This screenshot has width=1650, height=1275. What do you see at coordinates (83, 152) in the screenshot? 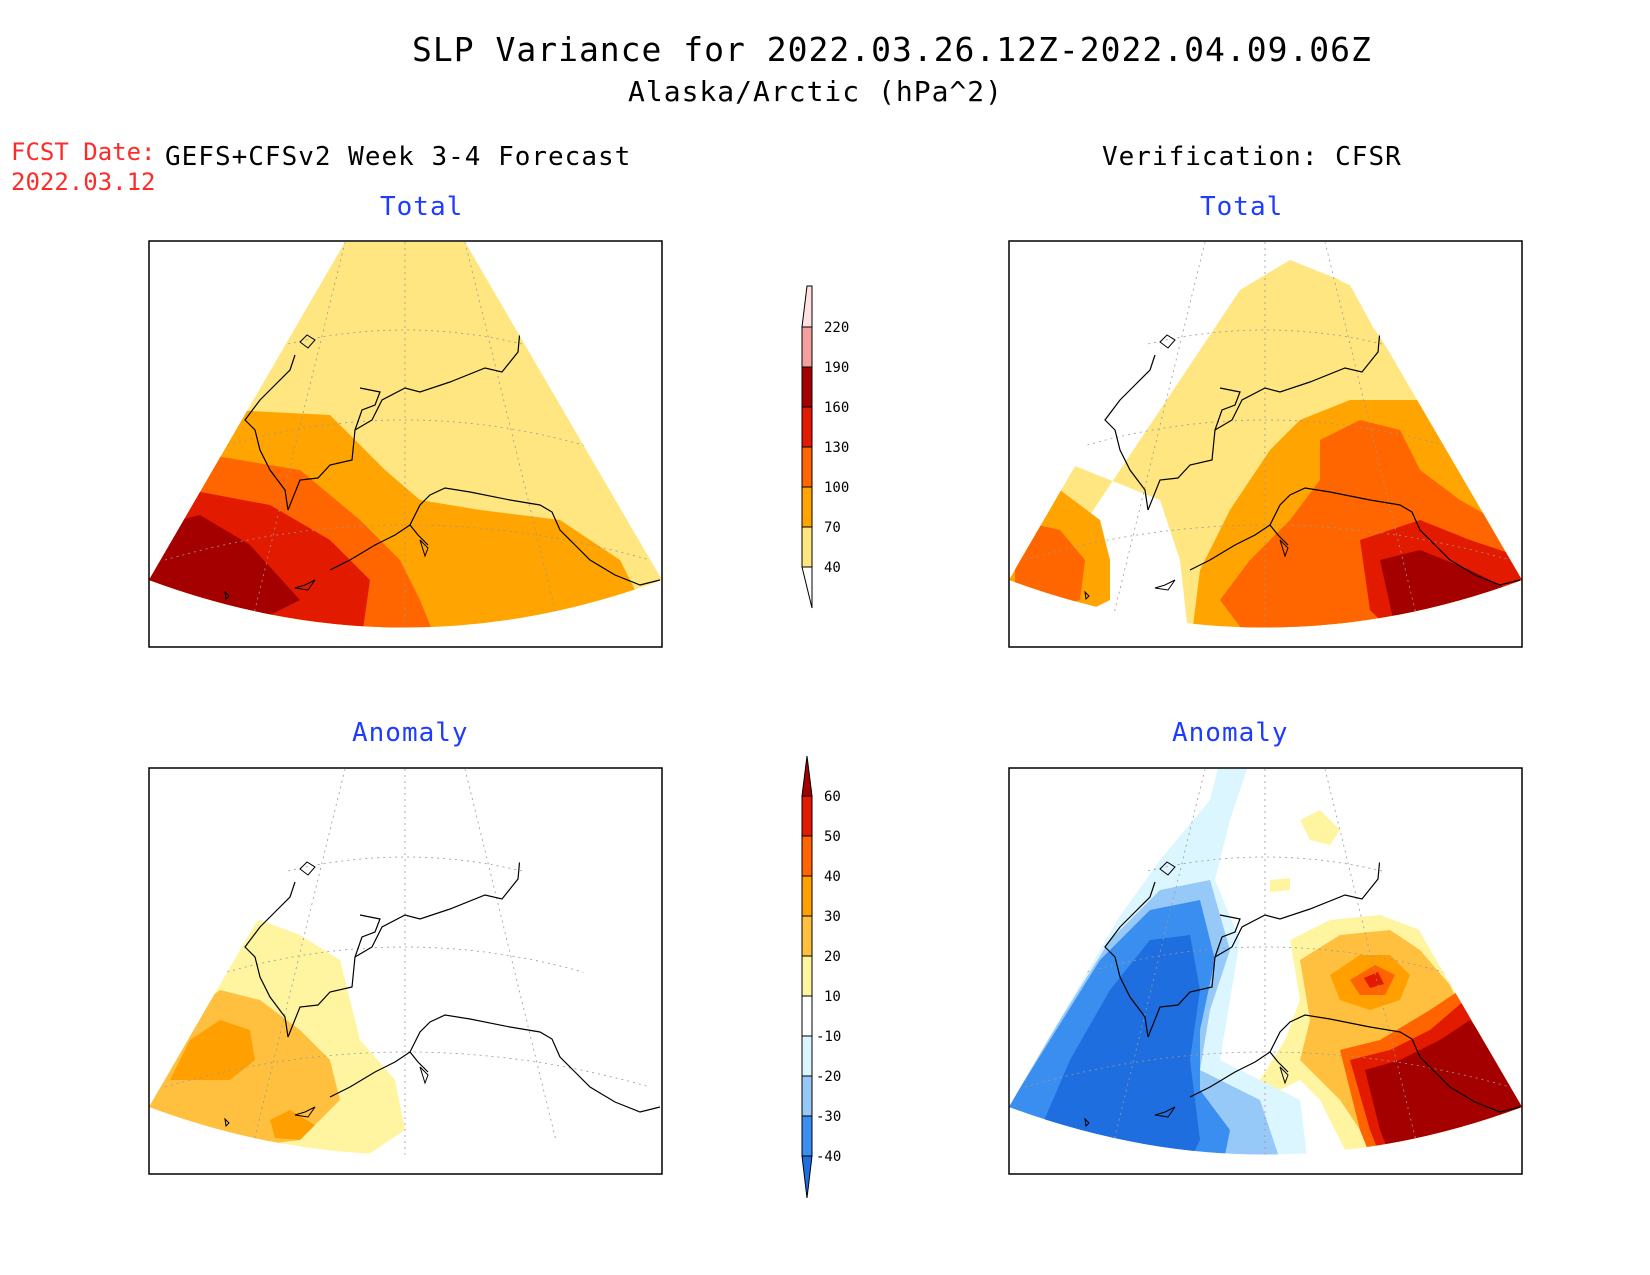
I see `fcst-date-label: FCST Date:` at bounding box center [83, 152].